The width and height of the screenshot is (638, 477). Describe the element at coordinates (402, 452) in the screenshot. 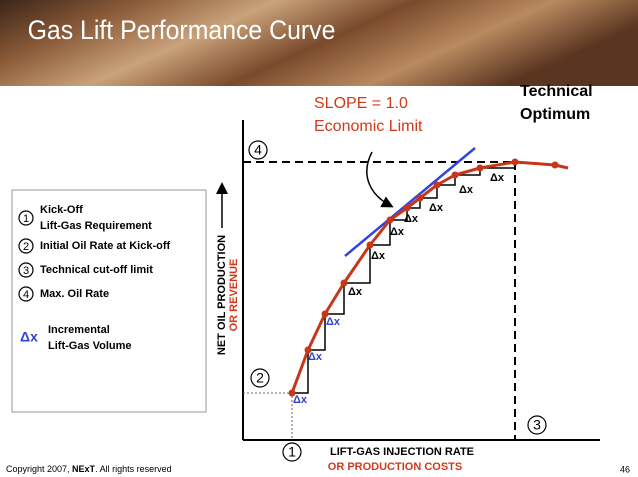

I see `x-axis-label: LIFT-GAS INJECTION RATE` at that location.